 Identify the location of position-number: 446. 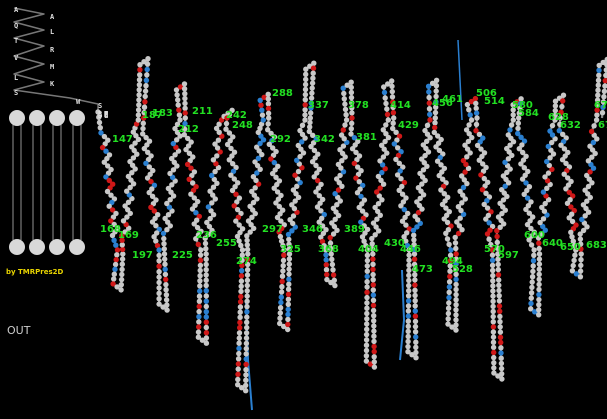
(410, 249).